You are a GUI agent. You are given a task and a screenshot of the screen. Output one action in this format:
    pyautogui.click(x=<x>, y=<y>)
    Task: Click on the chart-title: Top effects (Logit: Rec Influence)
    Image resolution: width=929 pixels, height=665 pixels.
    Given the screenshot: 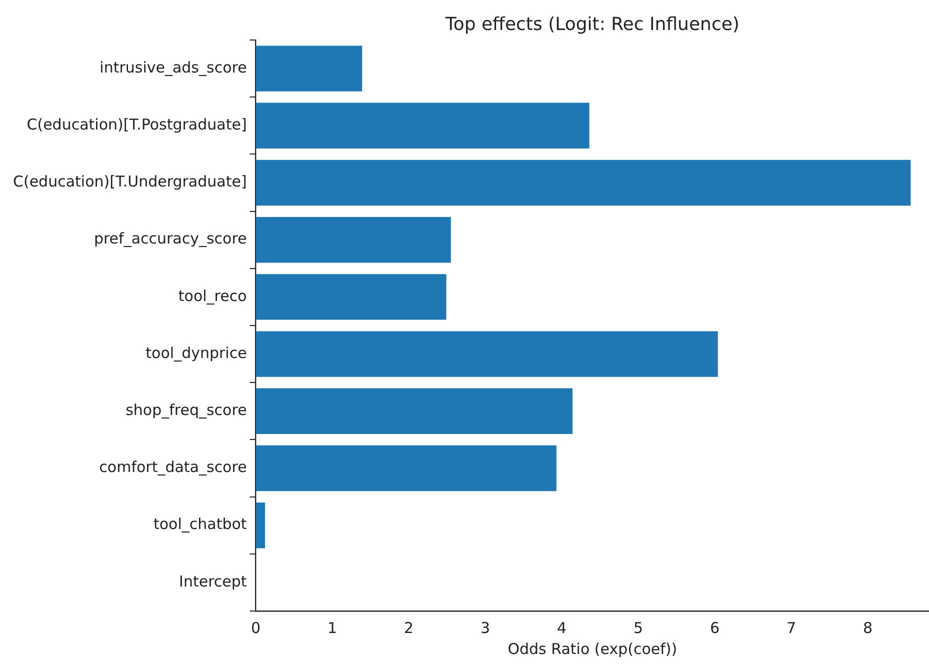 What is the action you would take?
    pyautogui.click(x=592, y=24)
    